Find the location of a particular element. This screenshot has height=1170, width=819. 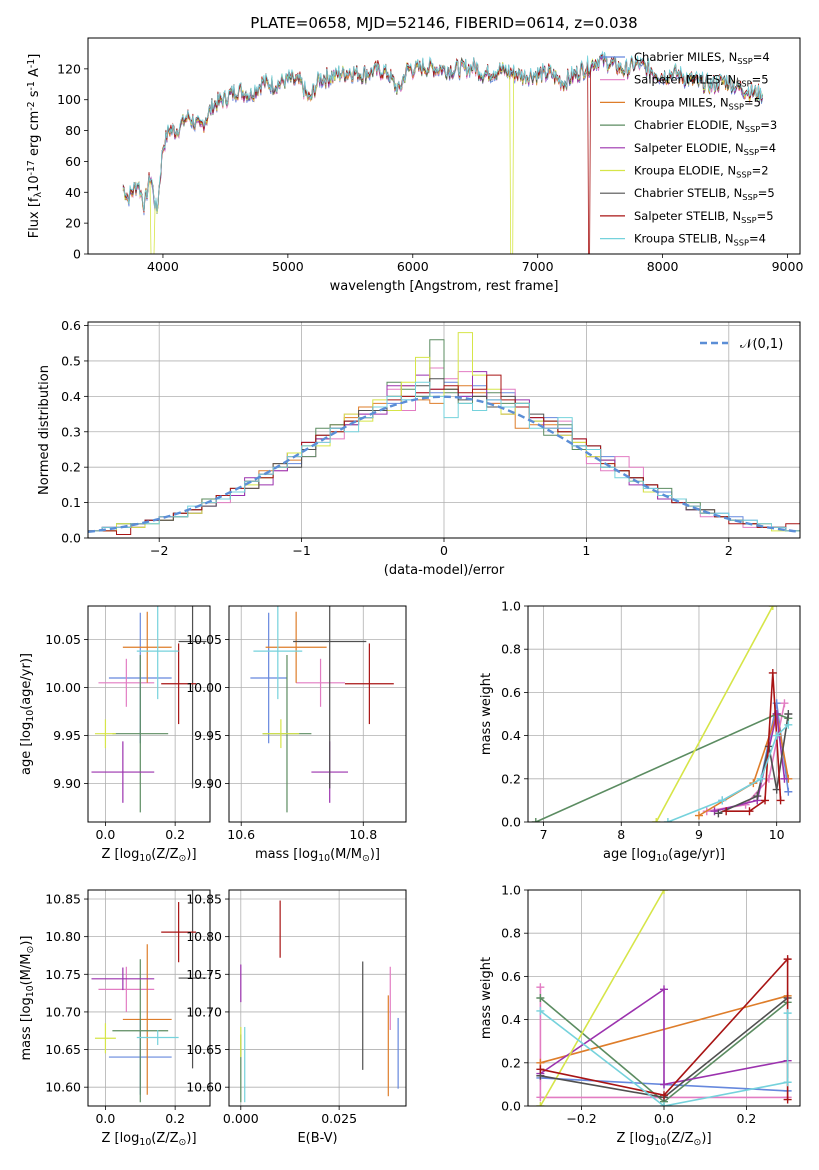

y-tick-label: 60 is located at coordinates (73, 161).